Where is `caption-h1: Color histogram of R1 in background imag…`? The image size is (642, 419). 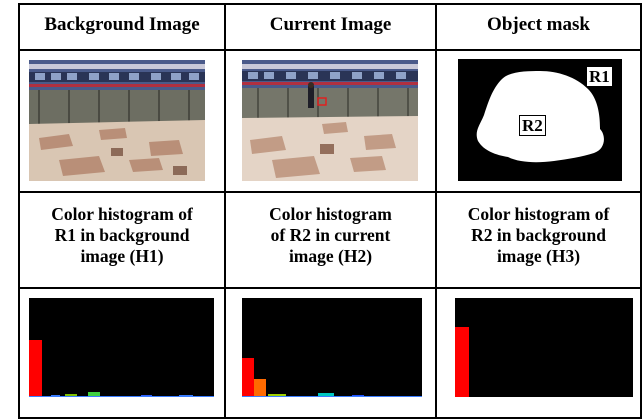 caption-h1: Color histogram of R1 in background imag… is located at coordinates (122, 235).